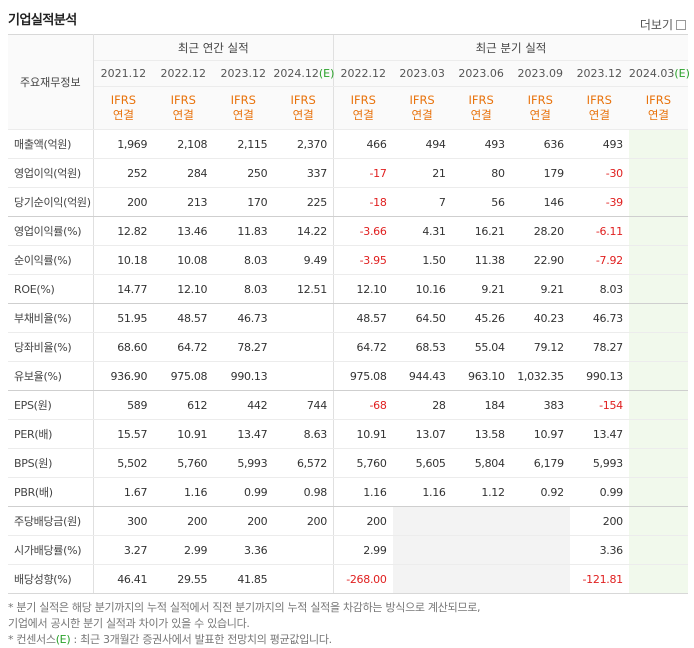  I want to click on value-cell: -3.95, so click(362, 260).